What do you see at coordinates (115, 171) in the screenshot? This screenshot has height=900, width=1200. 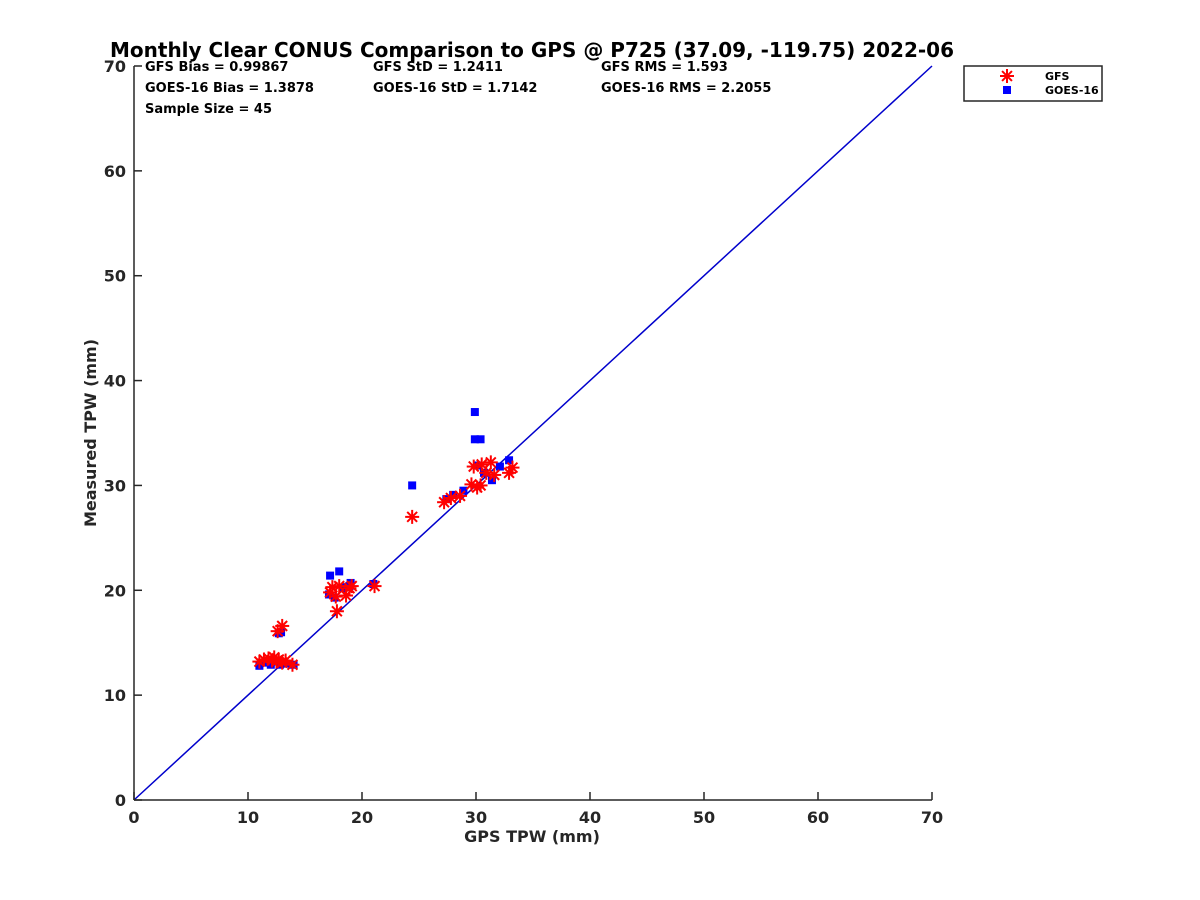 I see `y-tick-label: 60` at bounding box center [115, 171].